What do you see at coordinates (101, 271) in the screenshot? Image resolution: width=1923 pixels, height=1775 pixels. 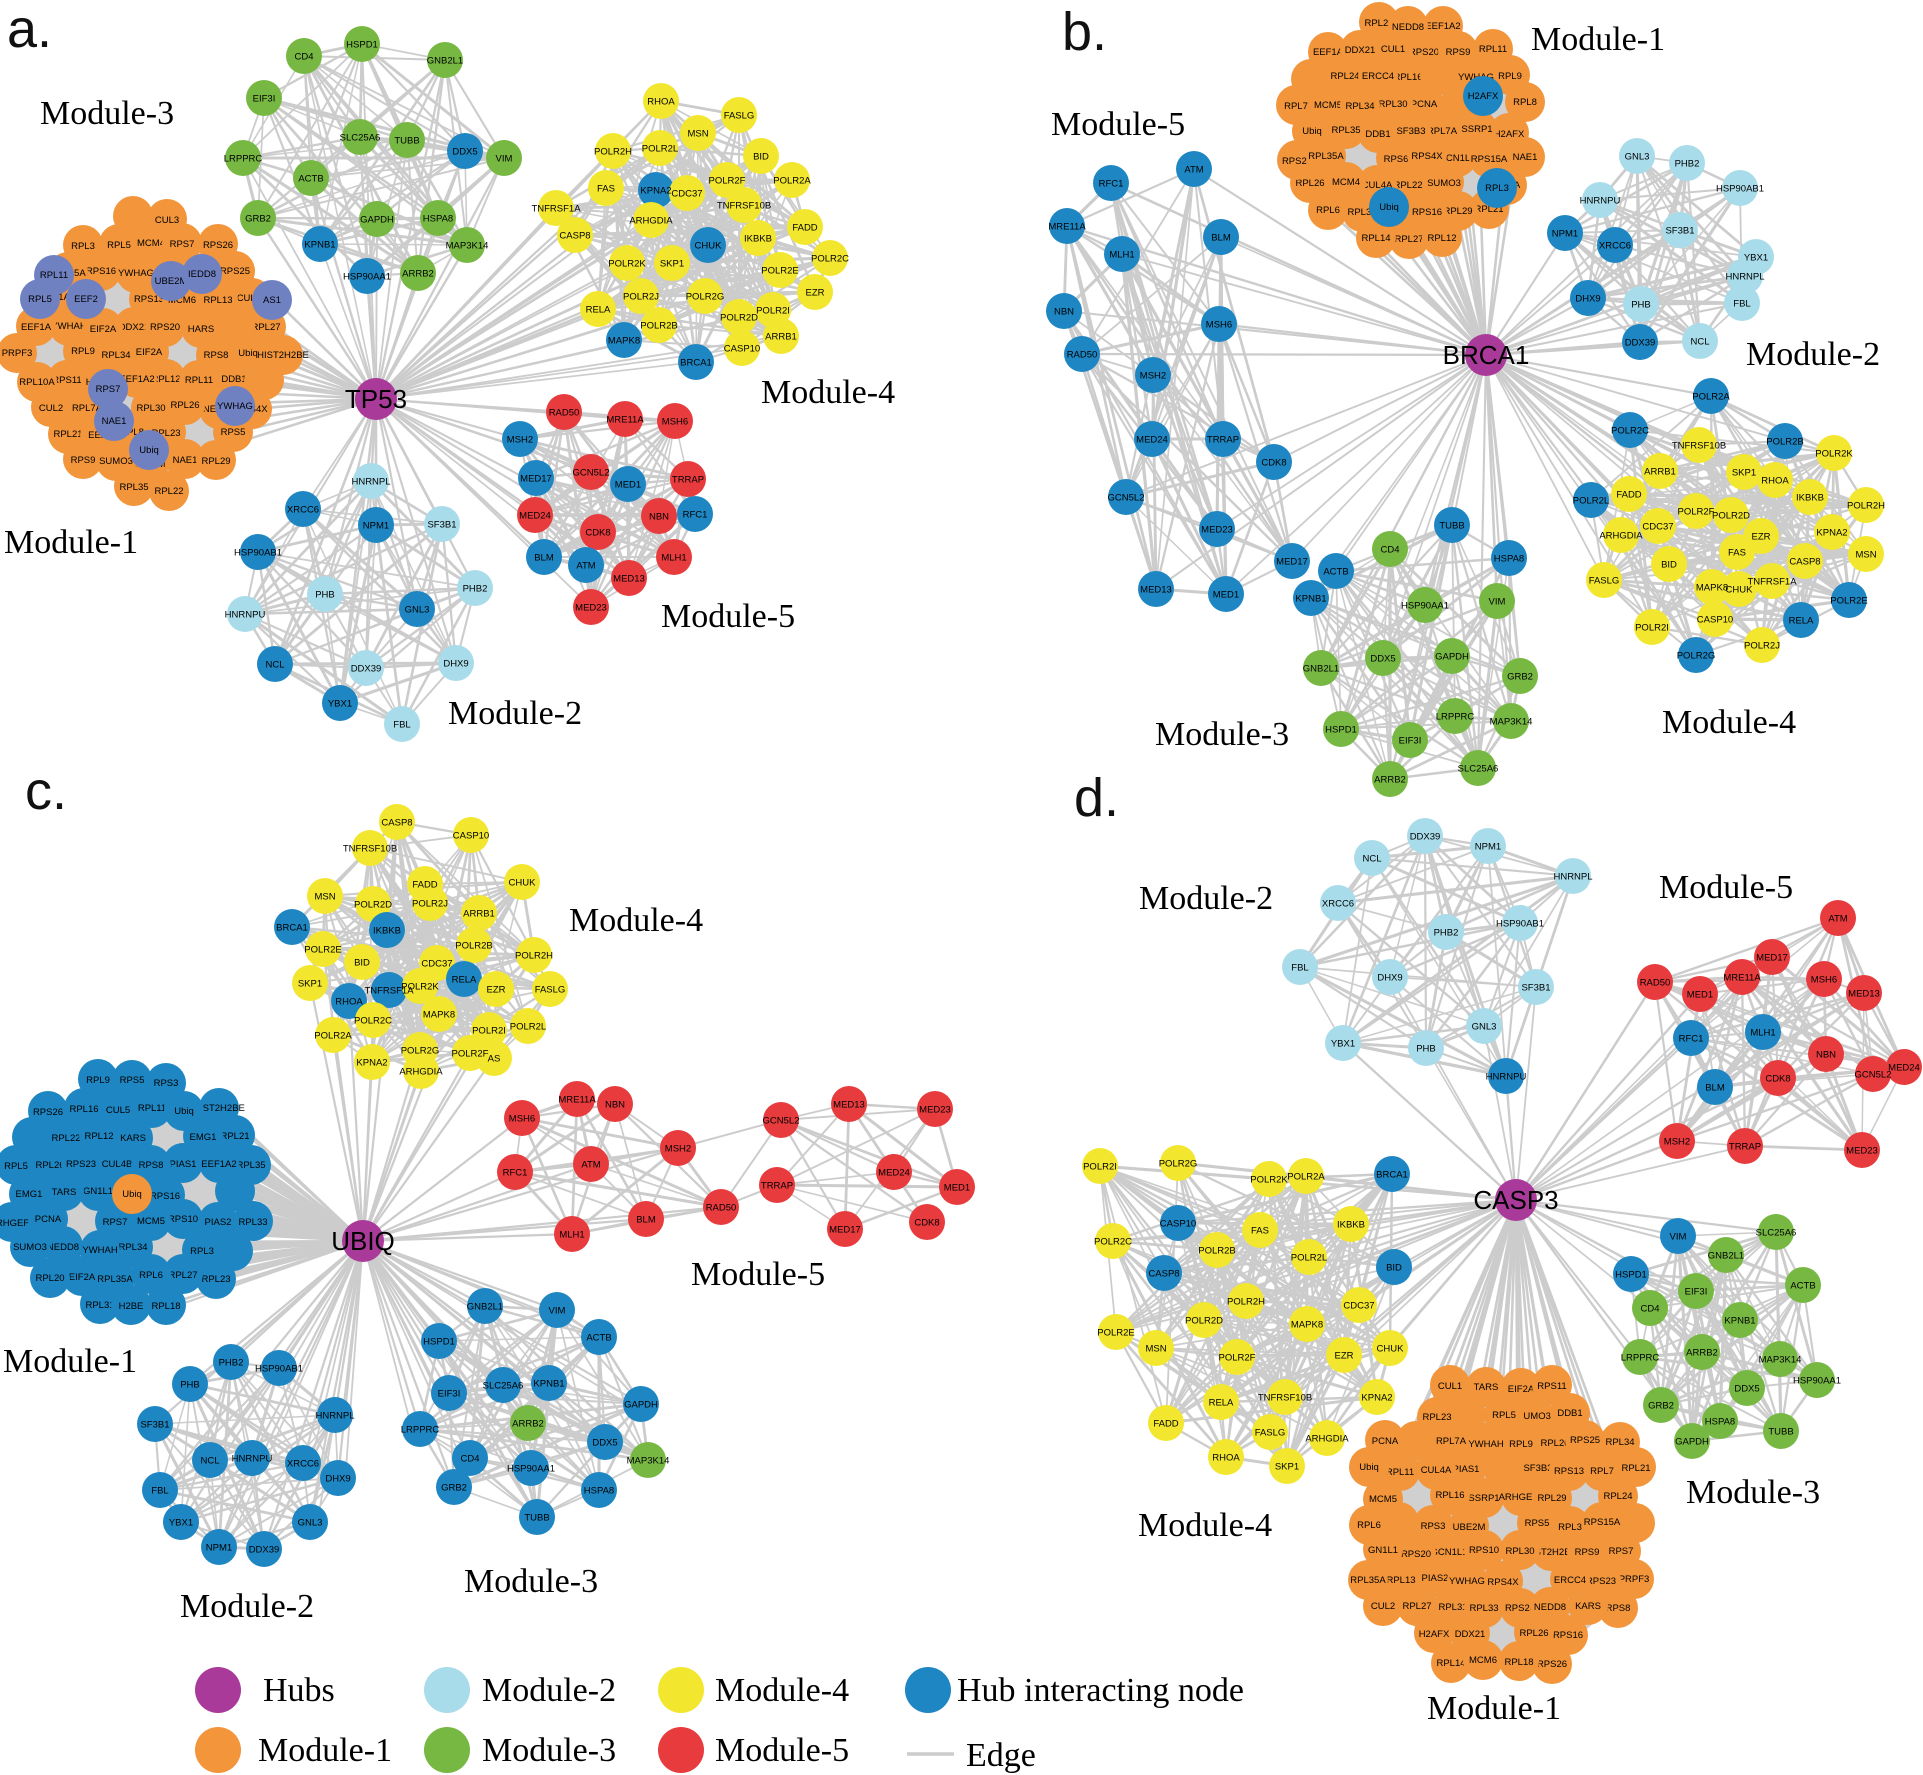 I see `svg-text: RPS16` at bounding box center [101, 271].